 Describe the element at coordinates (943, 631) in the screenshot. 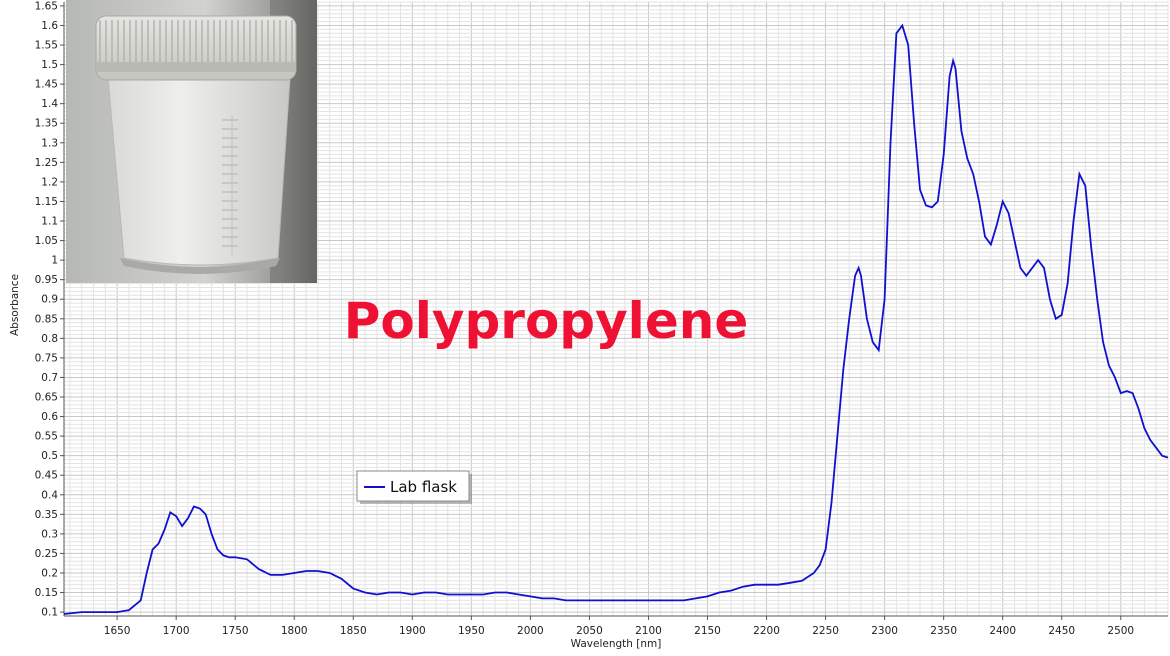

I see `x-tick-label: 2350` at that location.